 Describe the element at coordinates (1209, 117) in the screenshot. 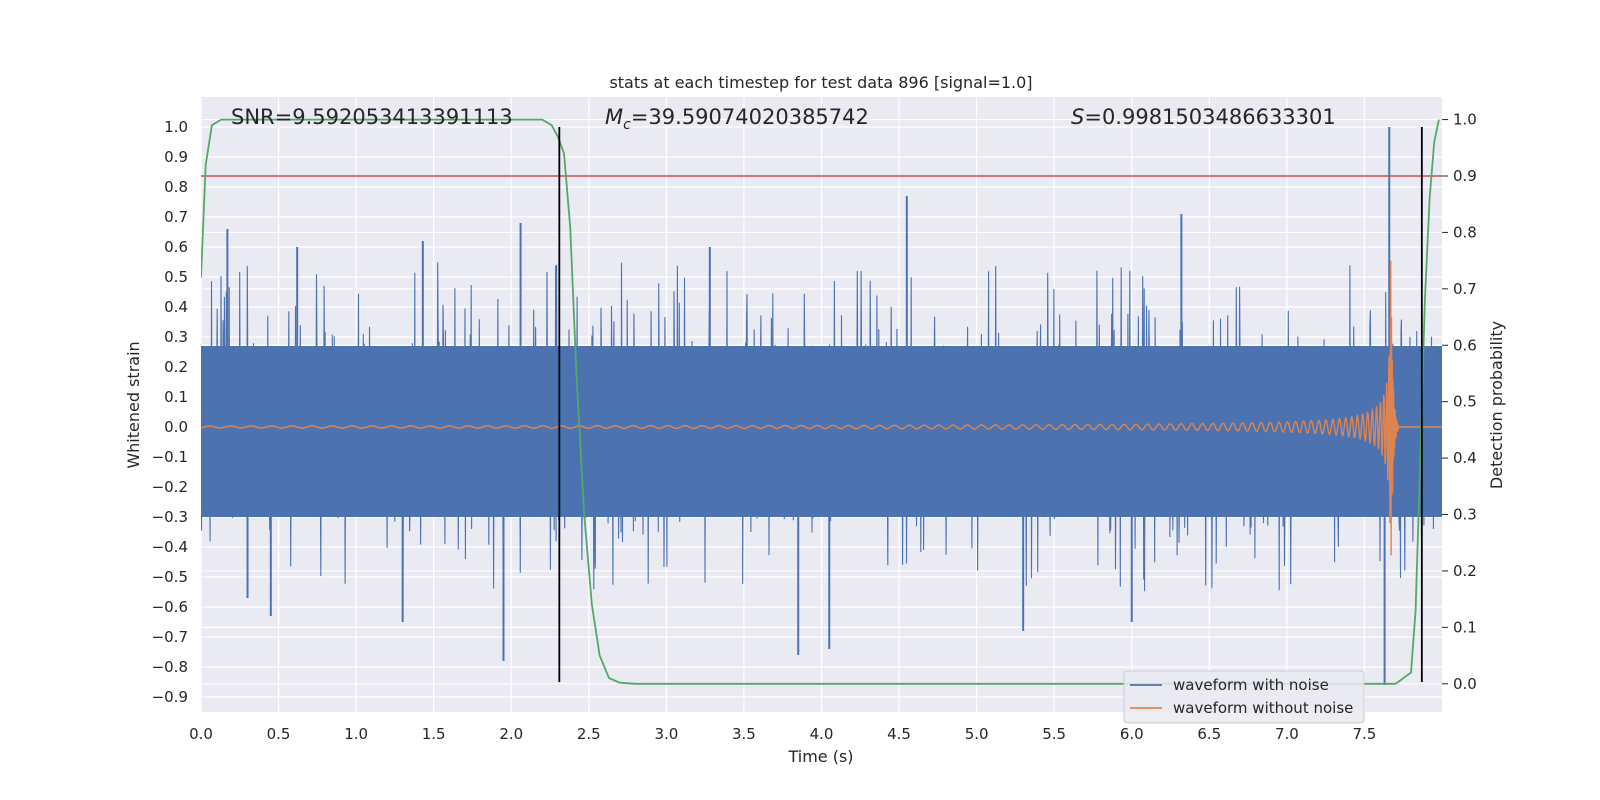

I see `score-value: =0.9981503486633301` at that location.